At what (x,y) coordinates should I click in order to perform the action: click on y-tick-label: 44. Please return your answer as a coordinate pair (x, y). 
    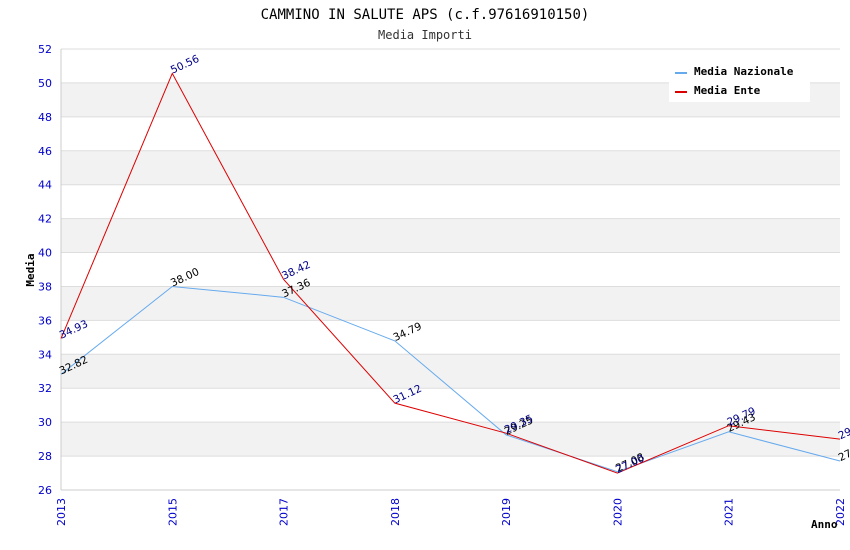
    Looking at the image, I should click on (45, 185).